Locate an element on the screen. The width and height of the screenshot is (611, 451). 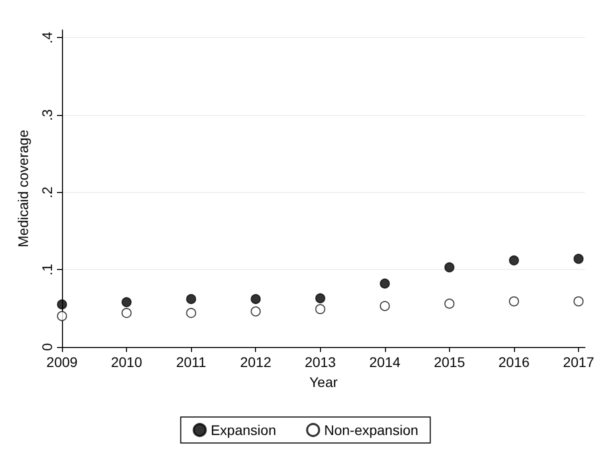
y-tick-label: .4 is located at coordinates (47, 38).